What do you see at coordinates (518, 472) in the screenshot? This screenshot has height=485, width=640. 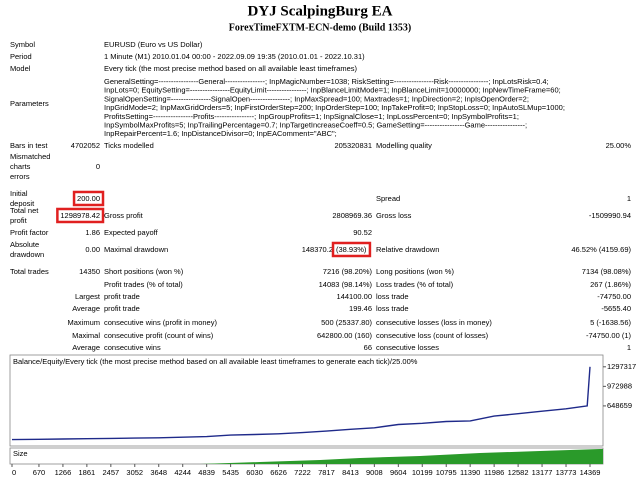 I see `x-tick-label: 12582` at bounding box center [518, 472].